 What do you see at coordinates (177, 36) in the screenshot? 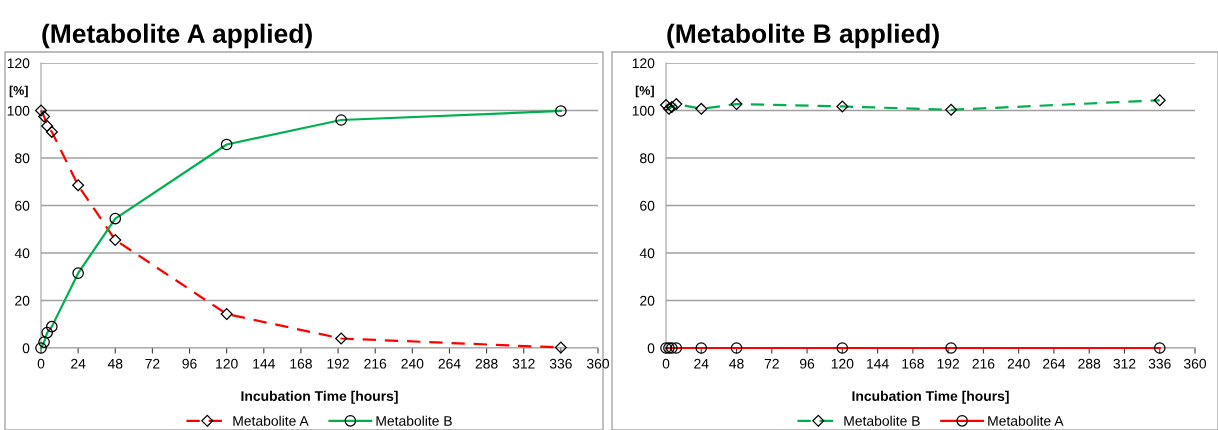
I see `chart-title: (Metabolite A applied)` at bounding box center [177, 36].